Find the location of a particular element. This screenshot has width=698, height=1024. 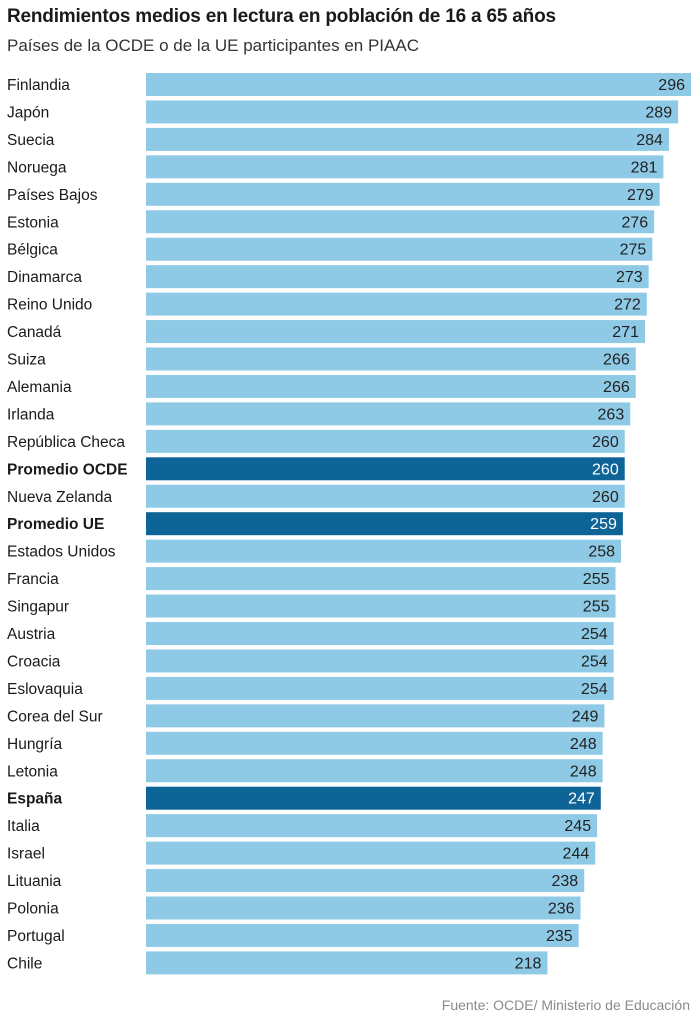

category-label-suiza: Suiza is located at coordinates (26, 360).